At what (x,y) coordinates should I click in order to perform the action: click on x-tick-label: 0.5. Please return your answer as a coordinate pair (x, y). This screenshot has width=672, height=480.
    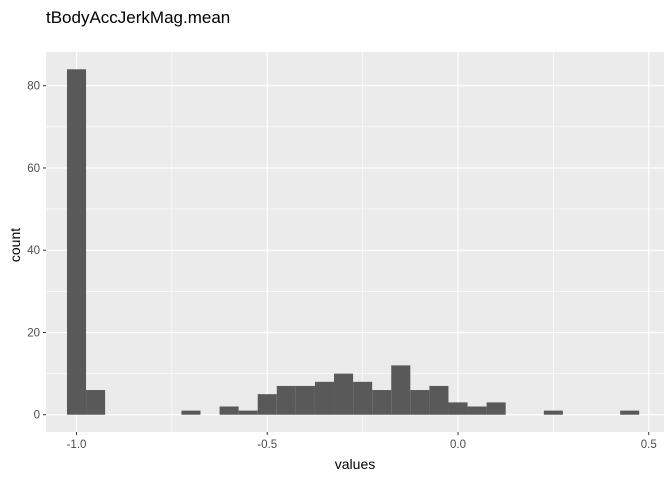
    Looking at the image, I should click on (649, 445).